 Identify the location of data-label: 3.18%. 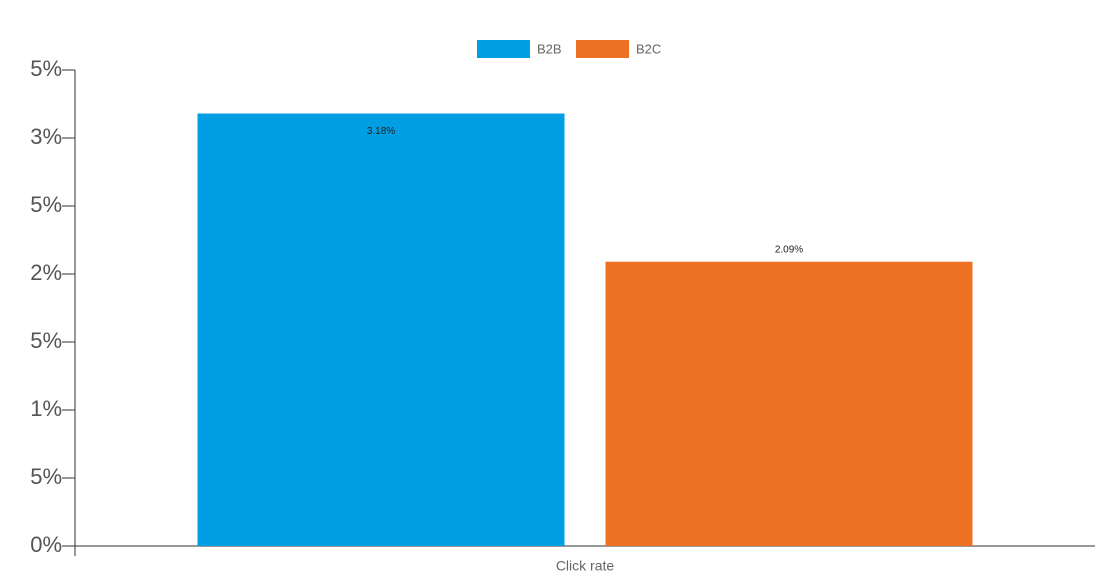
(381, 131).